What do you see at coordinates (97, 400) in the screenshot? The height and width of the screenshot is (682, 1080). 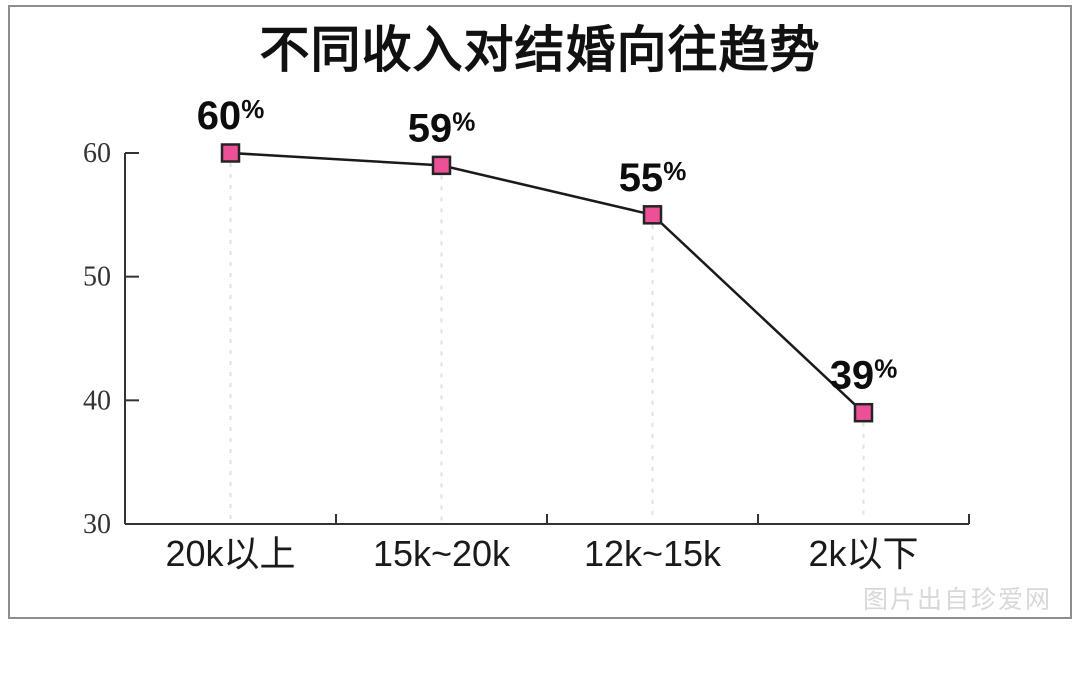 I see `y-tick-label: 40` at bounding box center [97, 400].